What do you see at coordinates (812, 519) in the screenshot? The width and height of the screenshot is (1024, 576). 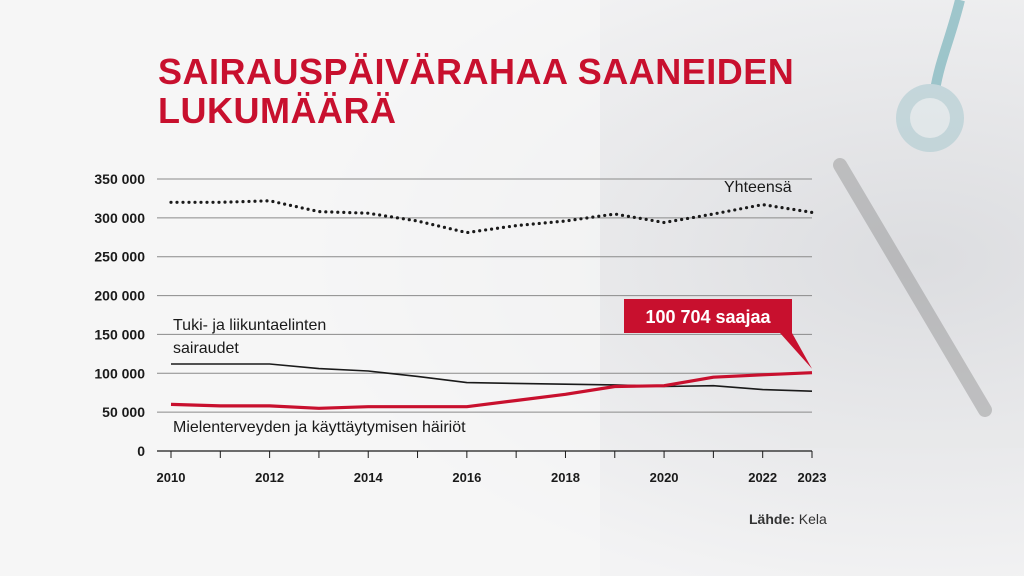 I see `source-value: Kela` at bounding box center [812, 519].